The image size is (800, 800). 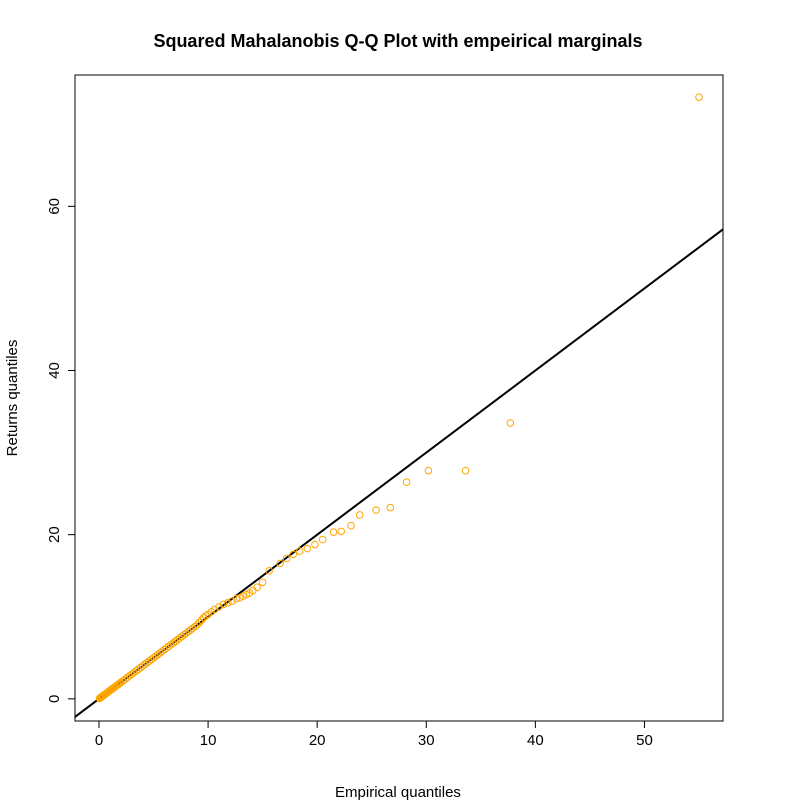 What do you see at coordinates (54, 534) in the screenshot?
I see `y-tick-label: 20` at bounding box center [54, 534].